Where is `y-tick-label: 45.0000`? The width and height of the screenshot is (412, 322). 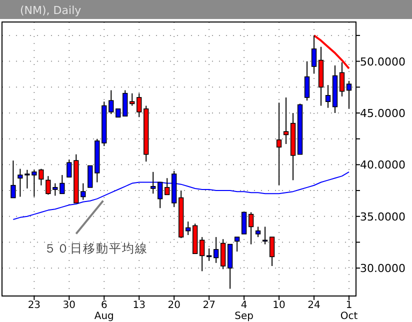
y-tick-label: 45.0000 is located at coordinates (383, 113).